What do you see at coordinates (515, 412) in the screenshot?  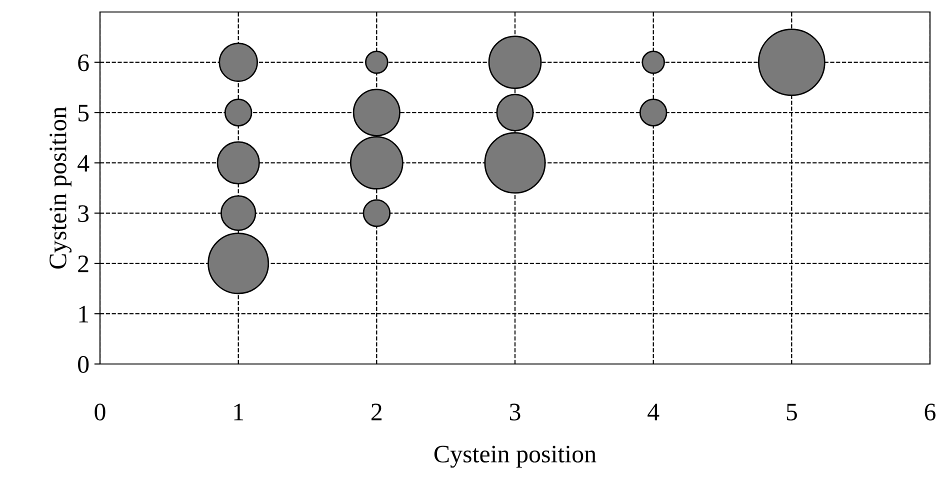 I see `x-tick-label: 3` at bounding box center [515, 412].